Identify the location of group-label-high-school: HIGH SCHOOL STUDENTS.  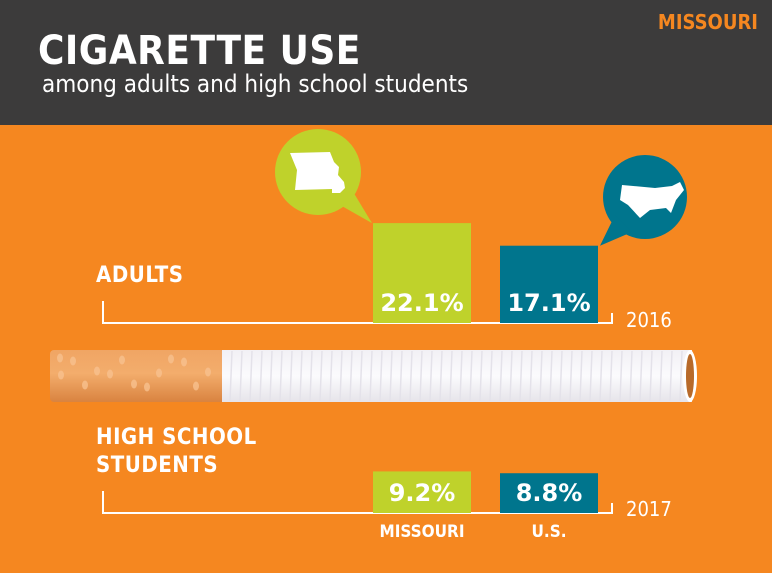
(176, 451).